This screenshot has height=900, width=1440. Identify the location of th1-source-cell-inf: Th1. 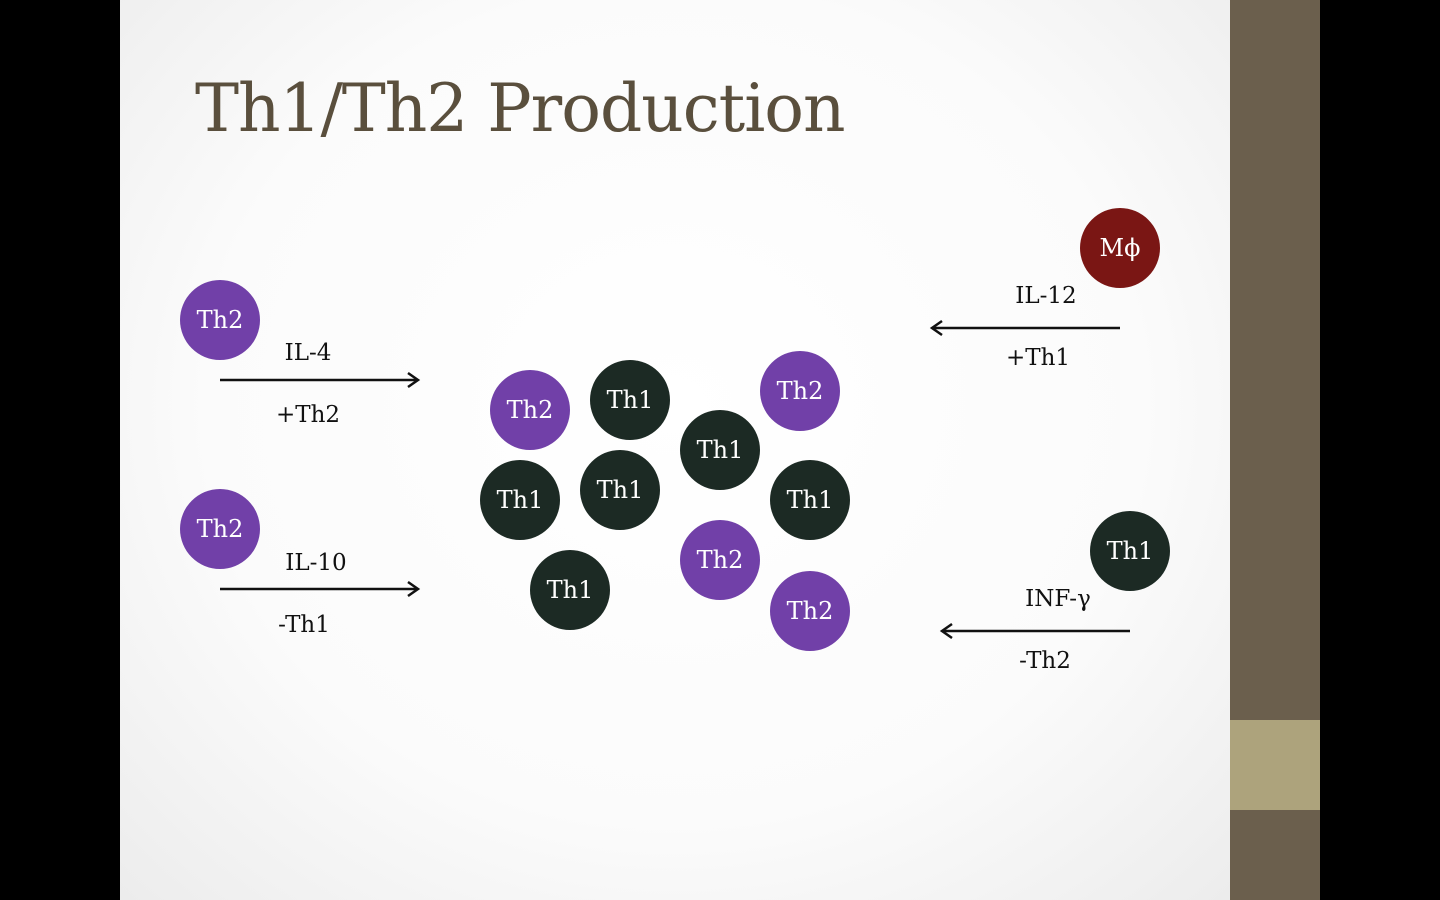
(1130, 551).